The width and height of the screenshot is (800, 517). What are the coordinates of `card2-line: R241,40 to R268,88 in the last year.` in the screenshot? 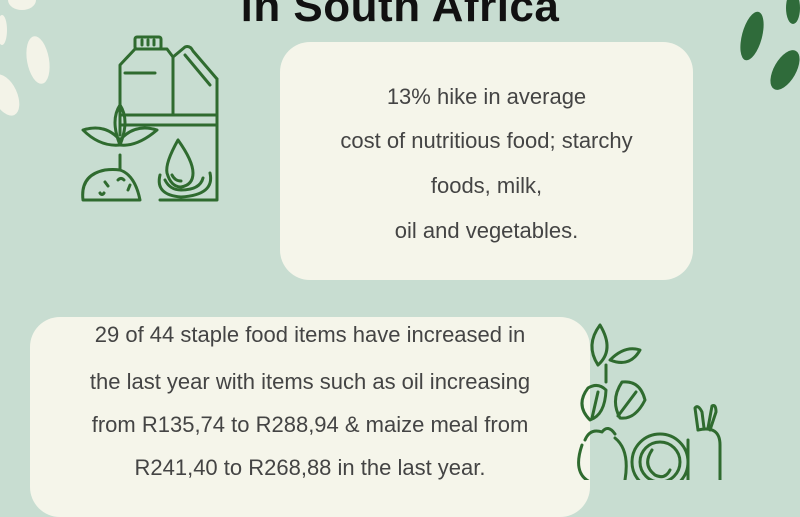 It's located at (310, 467).